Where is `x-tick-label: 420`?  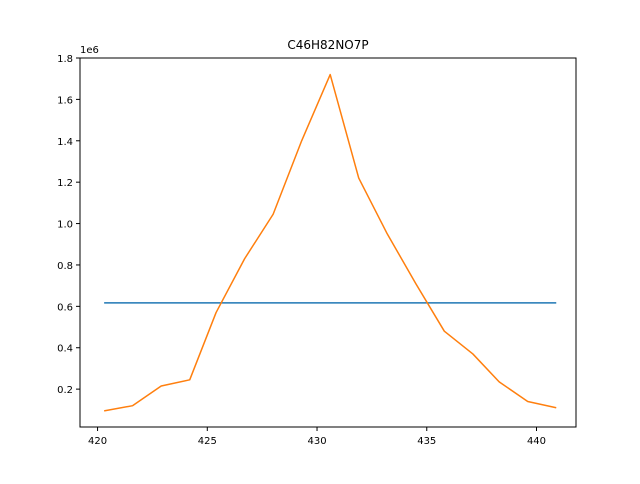 x-tick-label: 420 is located at coordinates (97, 441).